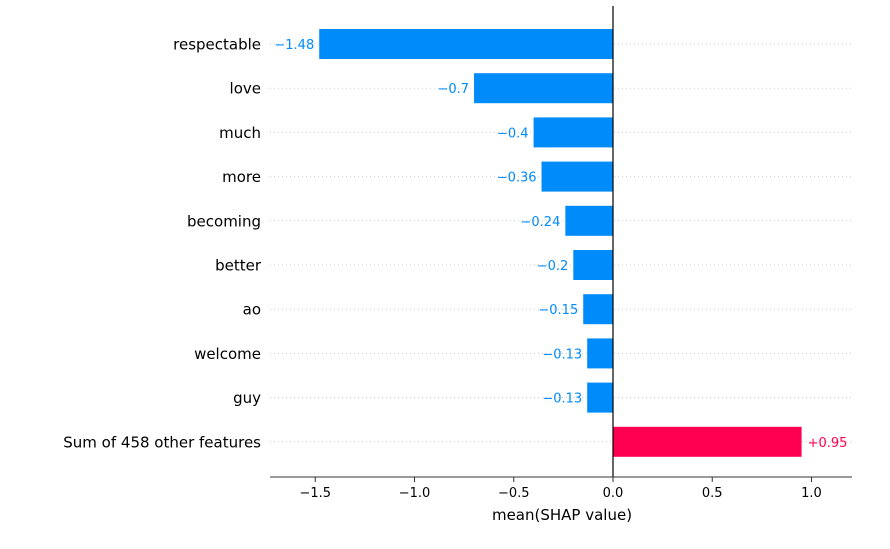  I want to click on feature-label: ao, so click(252, 310).